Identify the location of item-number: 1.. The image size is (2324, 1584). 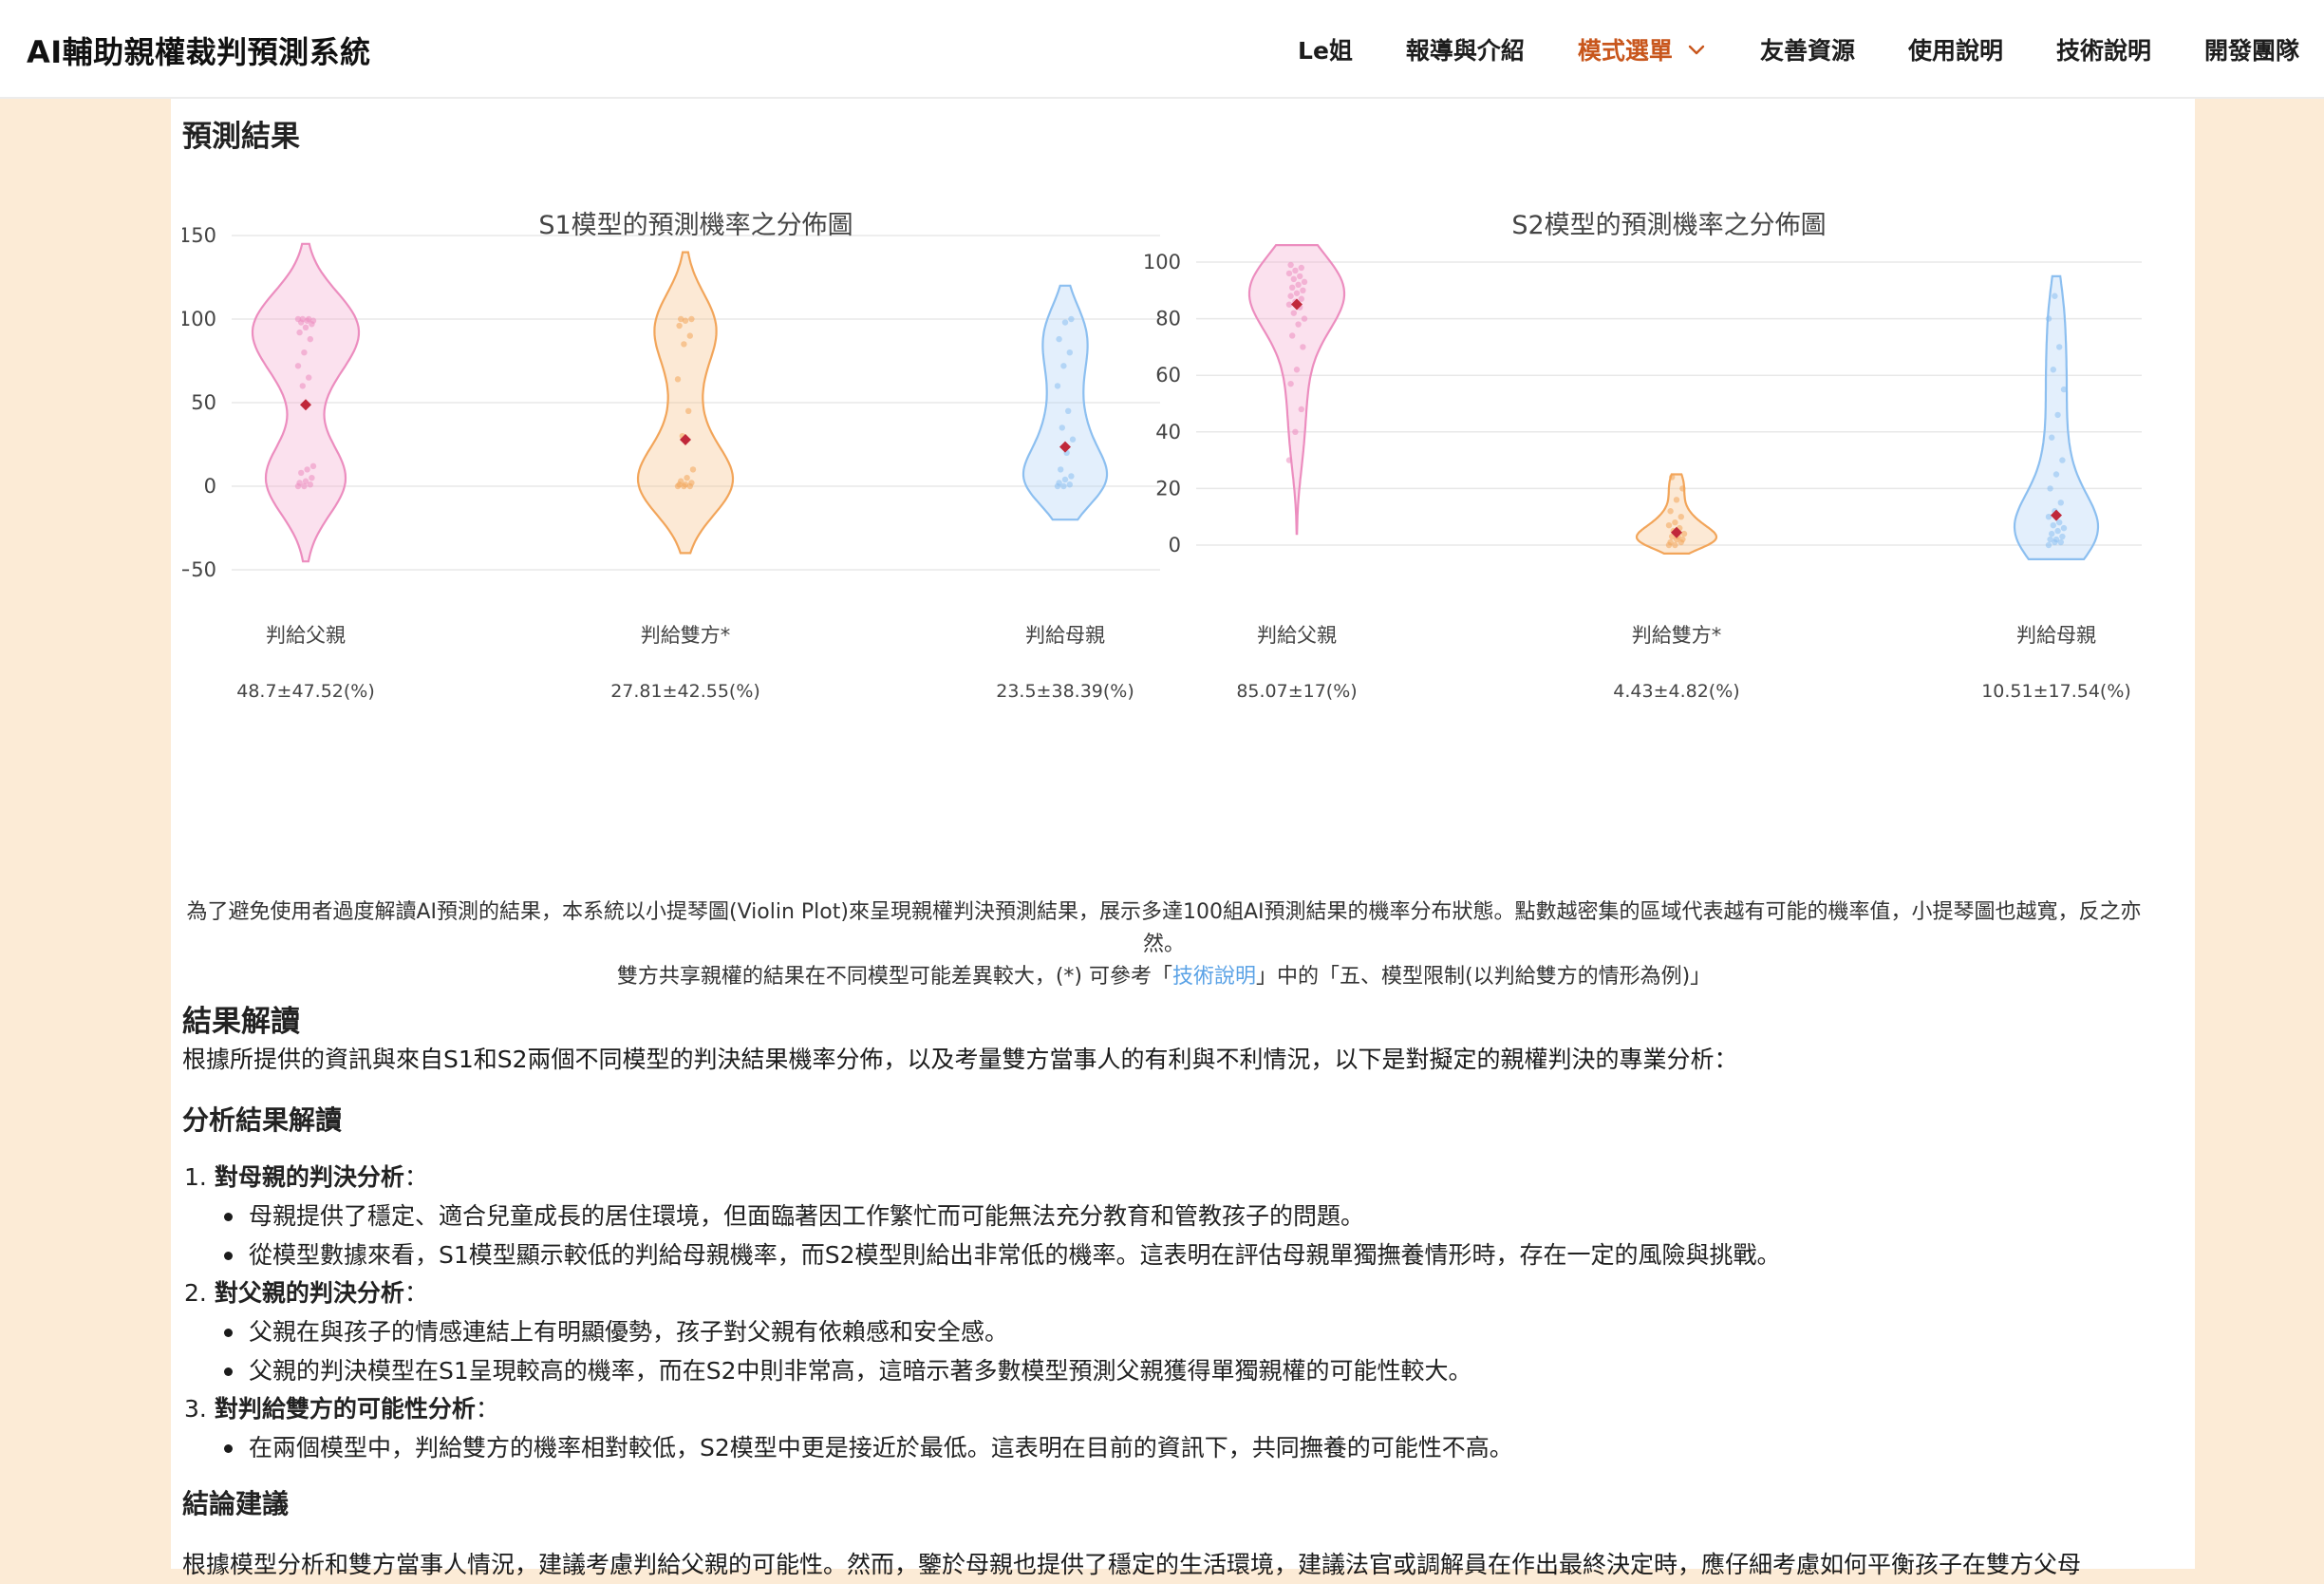
(195, 1177).